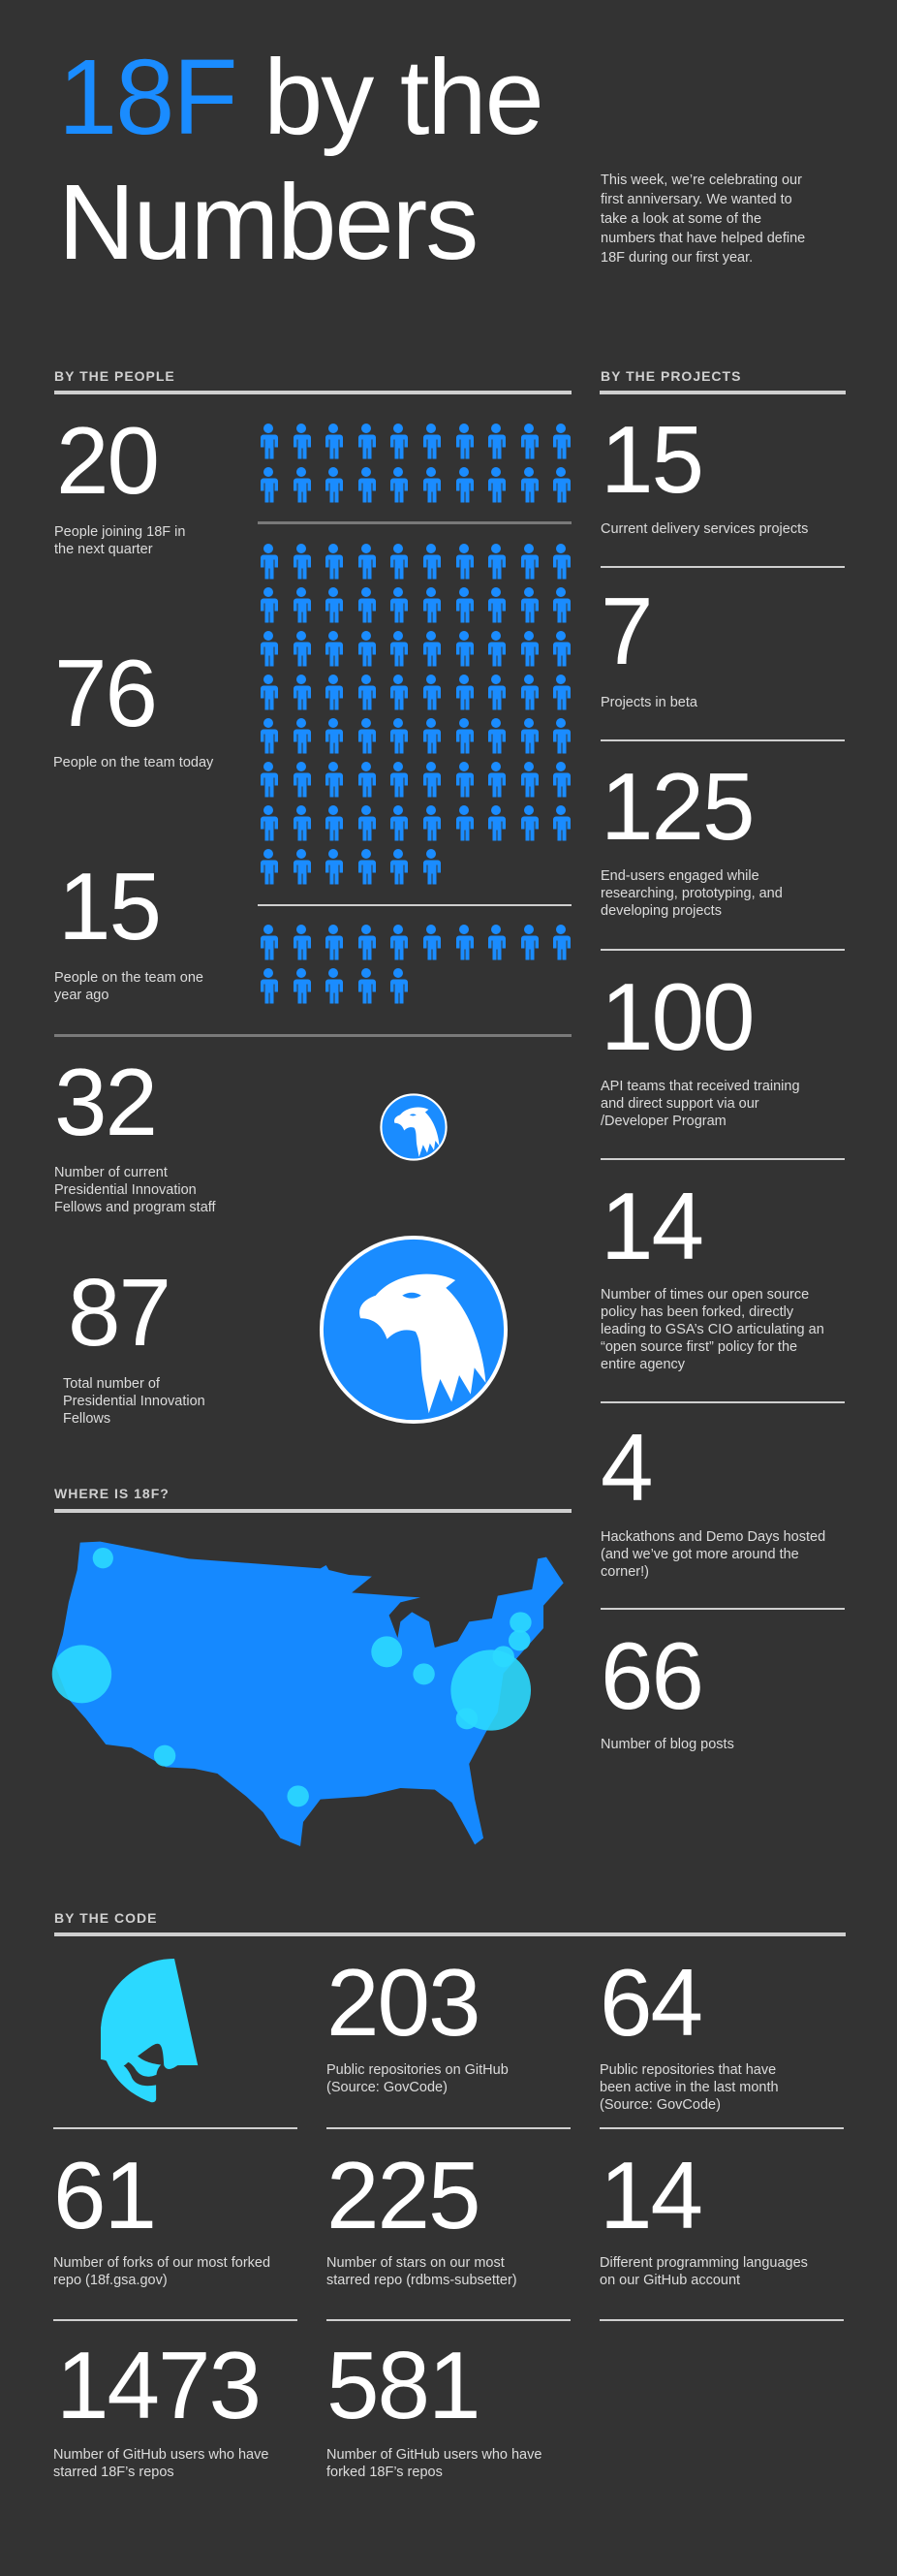 The height and width of the screenshot is (2576, 897). I want to click on label-line: End-users engaged while, so click(680, 876).